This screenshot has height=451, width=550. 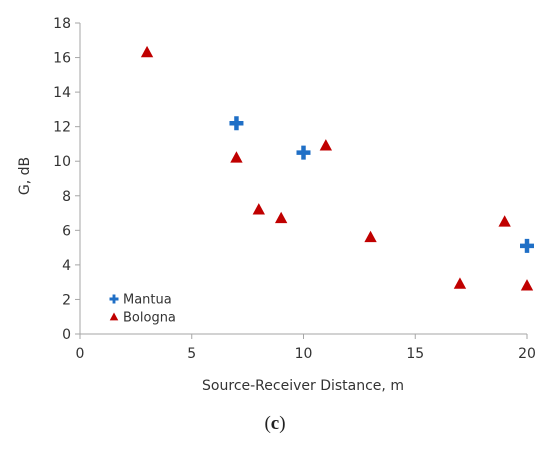 What do you see at coordinates (25, 176) in the screenshot?
I see `y-axis-label: G, dB` at bounding box center [25, 176].